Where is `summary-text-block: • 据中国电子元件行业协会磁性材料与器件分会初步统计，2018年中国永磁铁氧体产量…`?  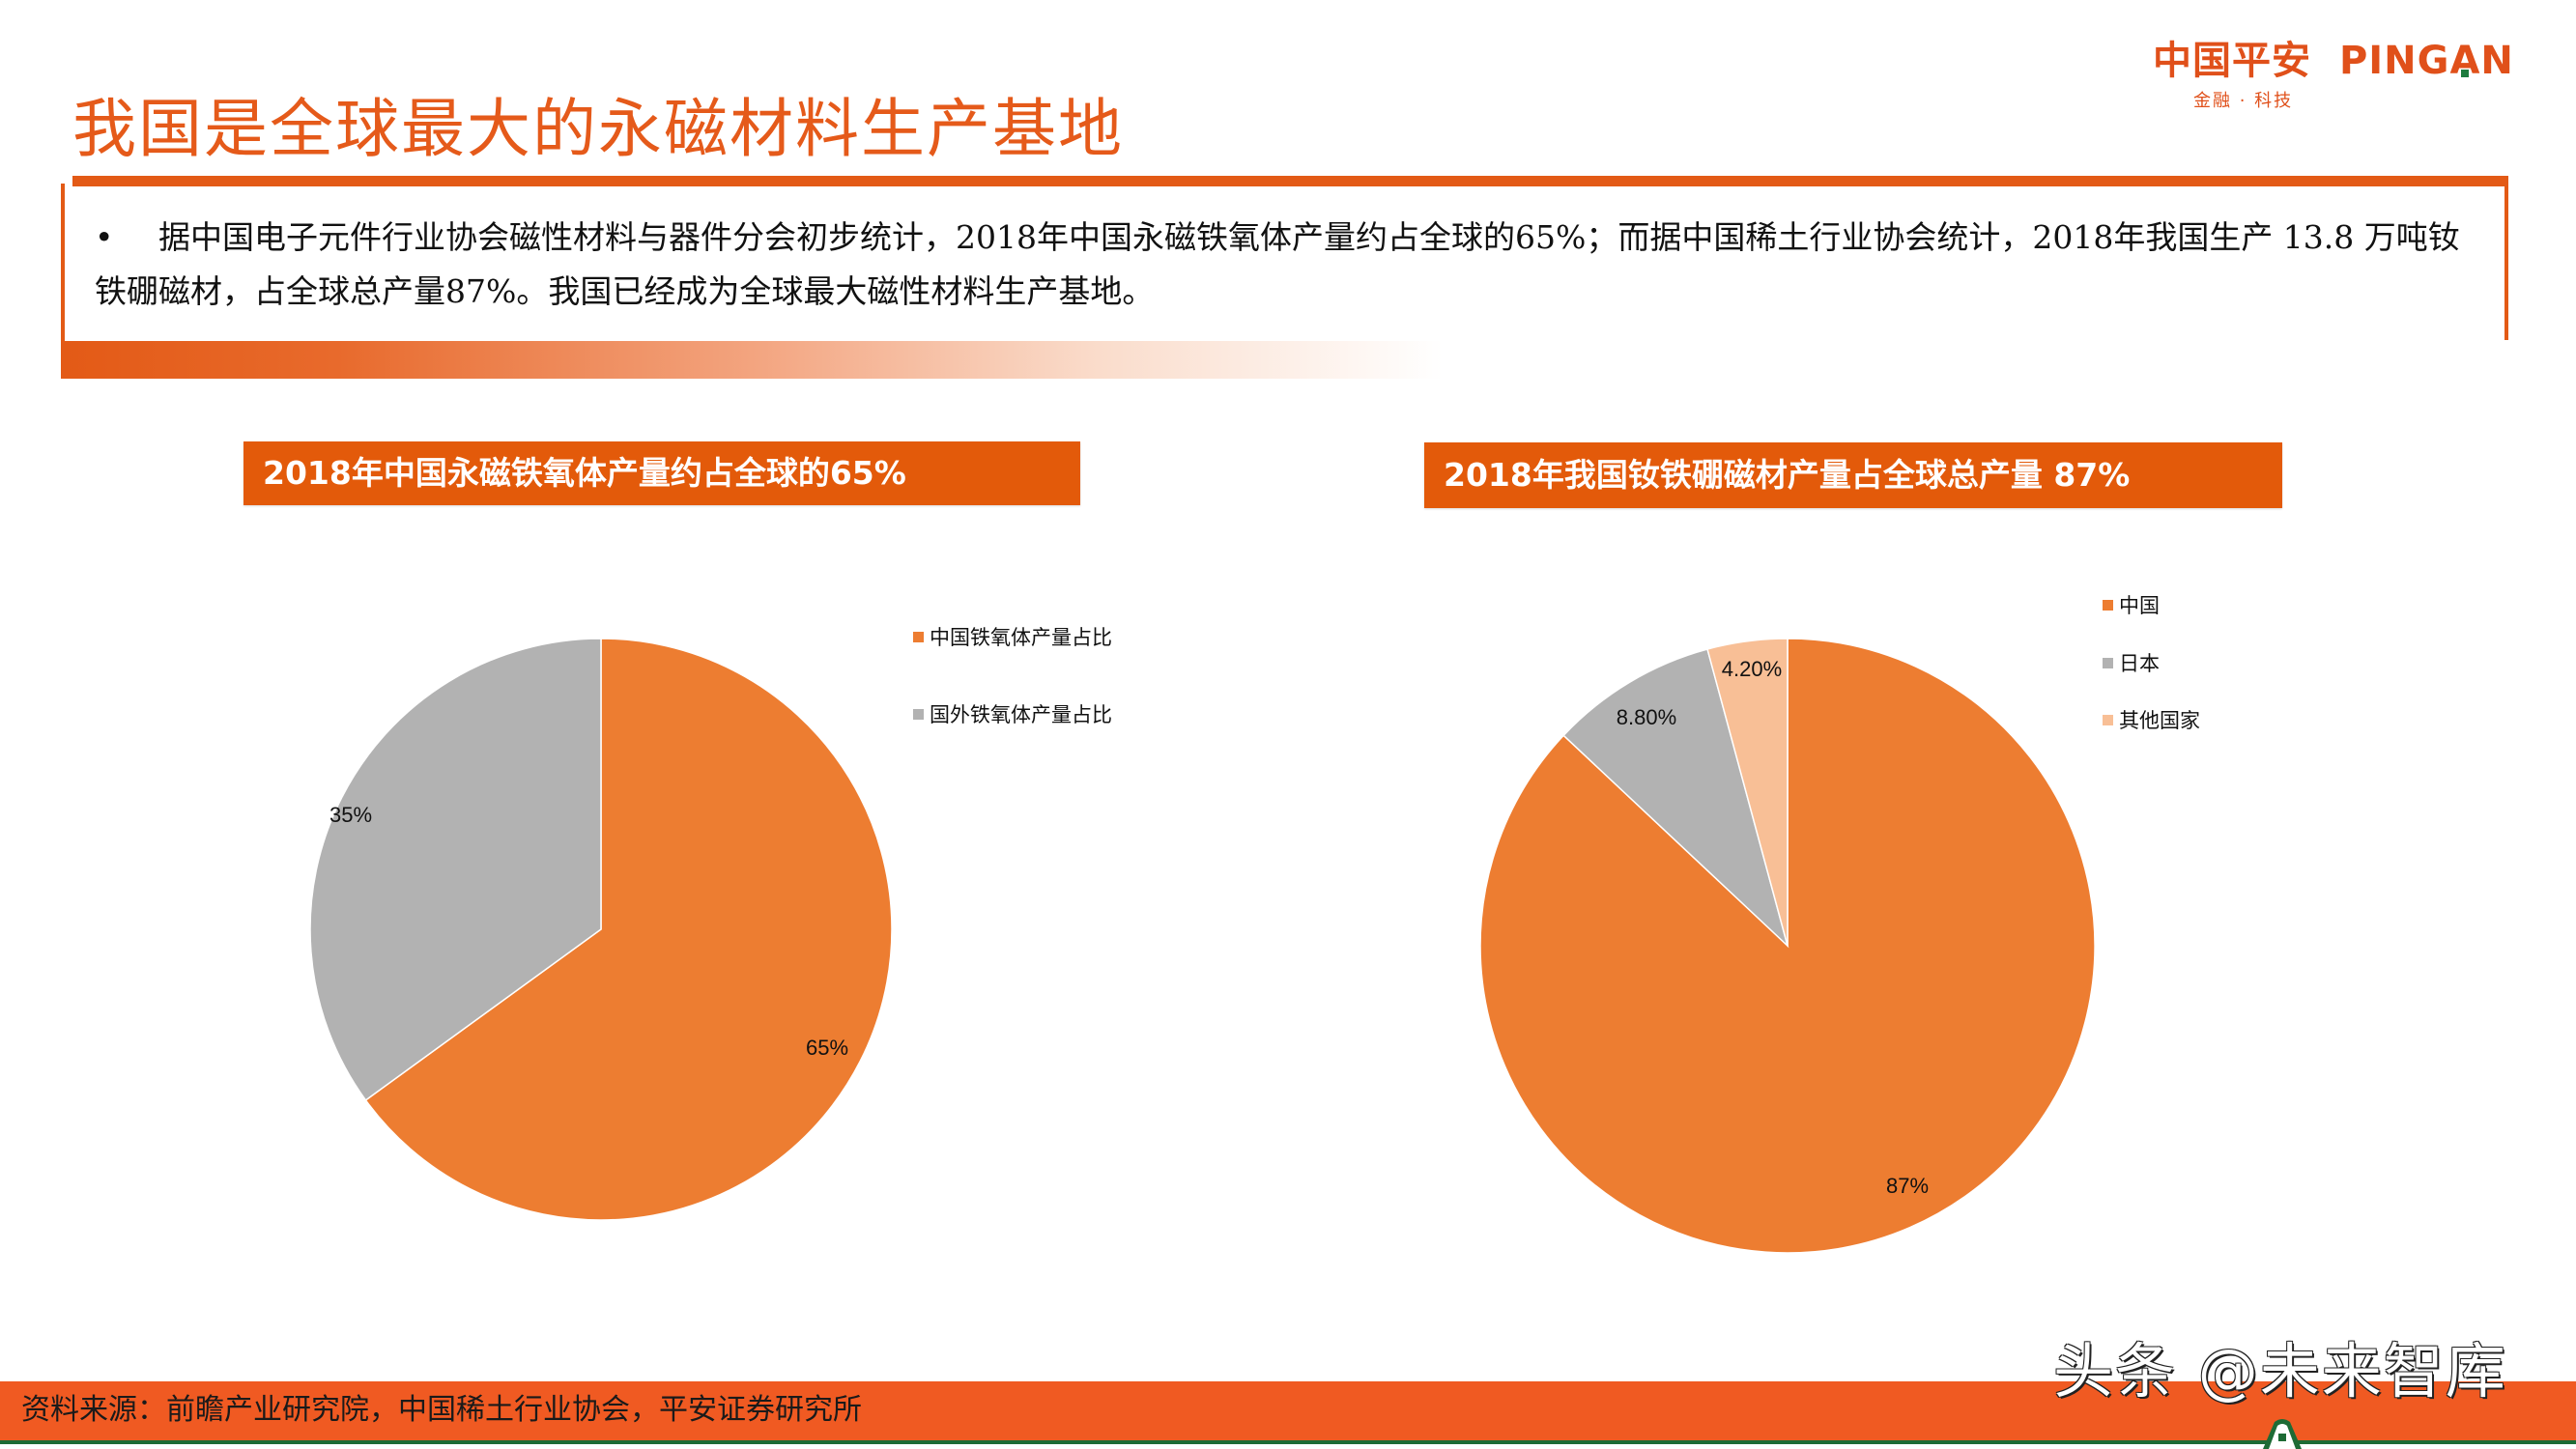 summary-text-block: • 据中国电子元件行业协会磁性材料与器件分会初步统计，2018年中国永磁铁氧体产量… is located at coordinates (1293, 265).